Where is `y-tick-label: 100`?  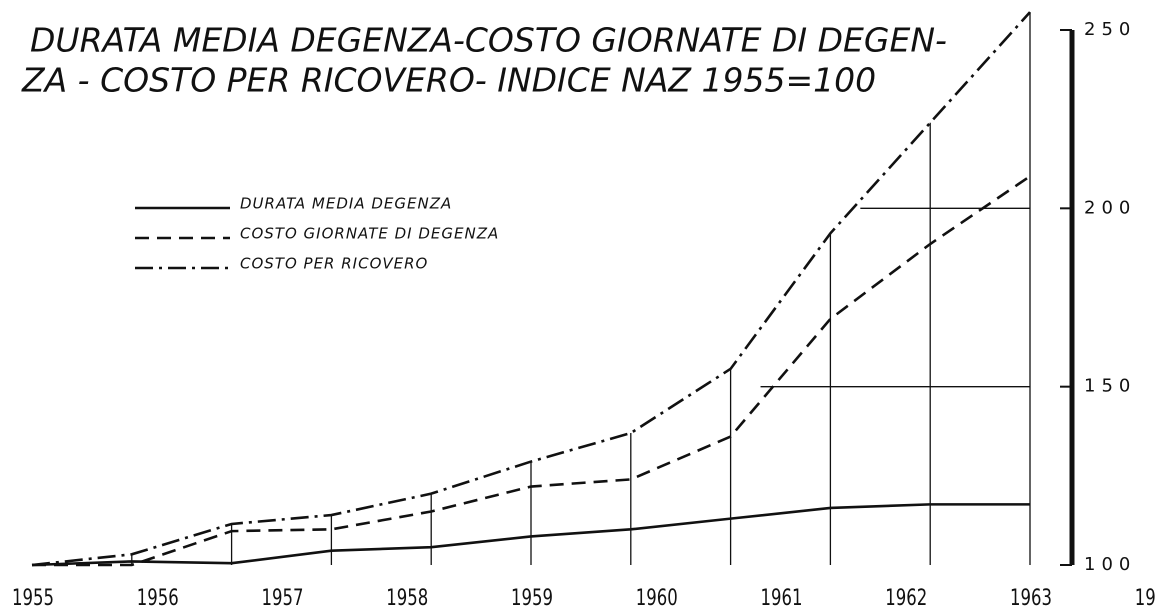 y-tick-label: 100 is located at coordinates (1110, 564).